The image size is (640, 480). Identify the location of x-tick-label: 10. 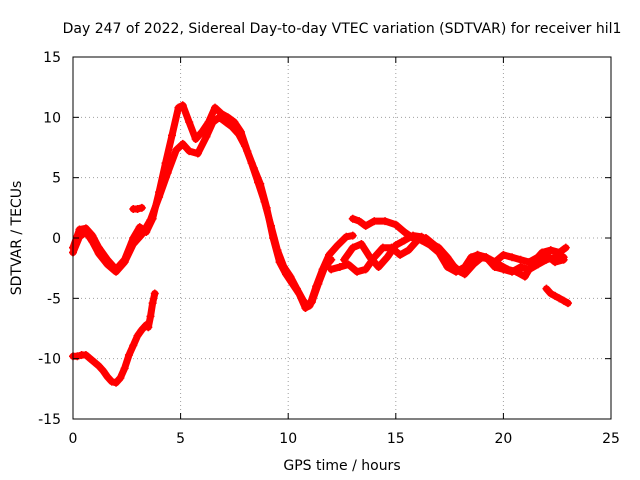
(288, 439).